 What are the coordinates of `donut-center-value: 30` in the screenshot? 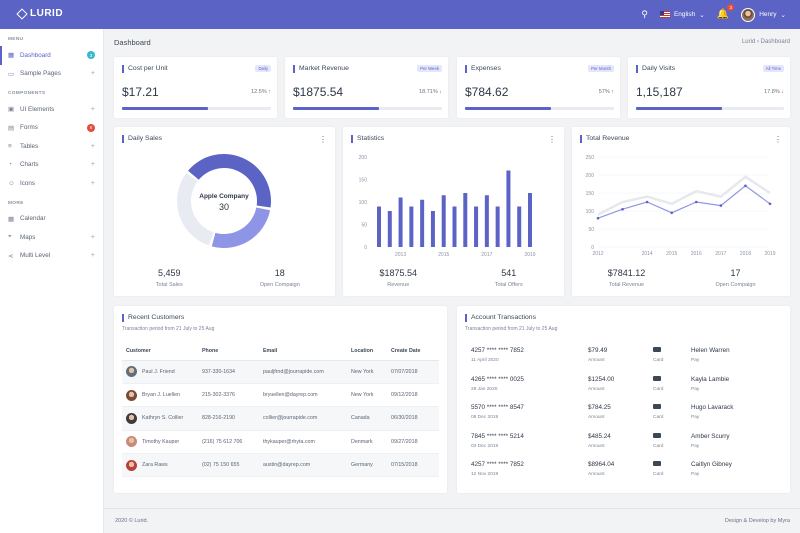 It's located at (223, 207).